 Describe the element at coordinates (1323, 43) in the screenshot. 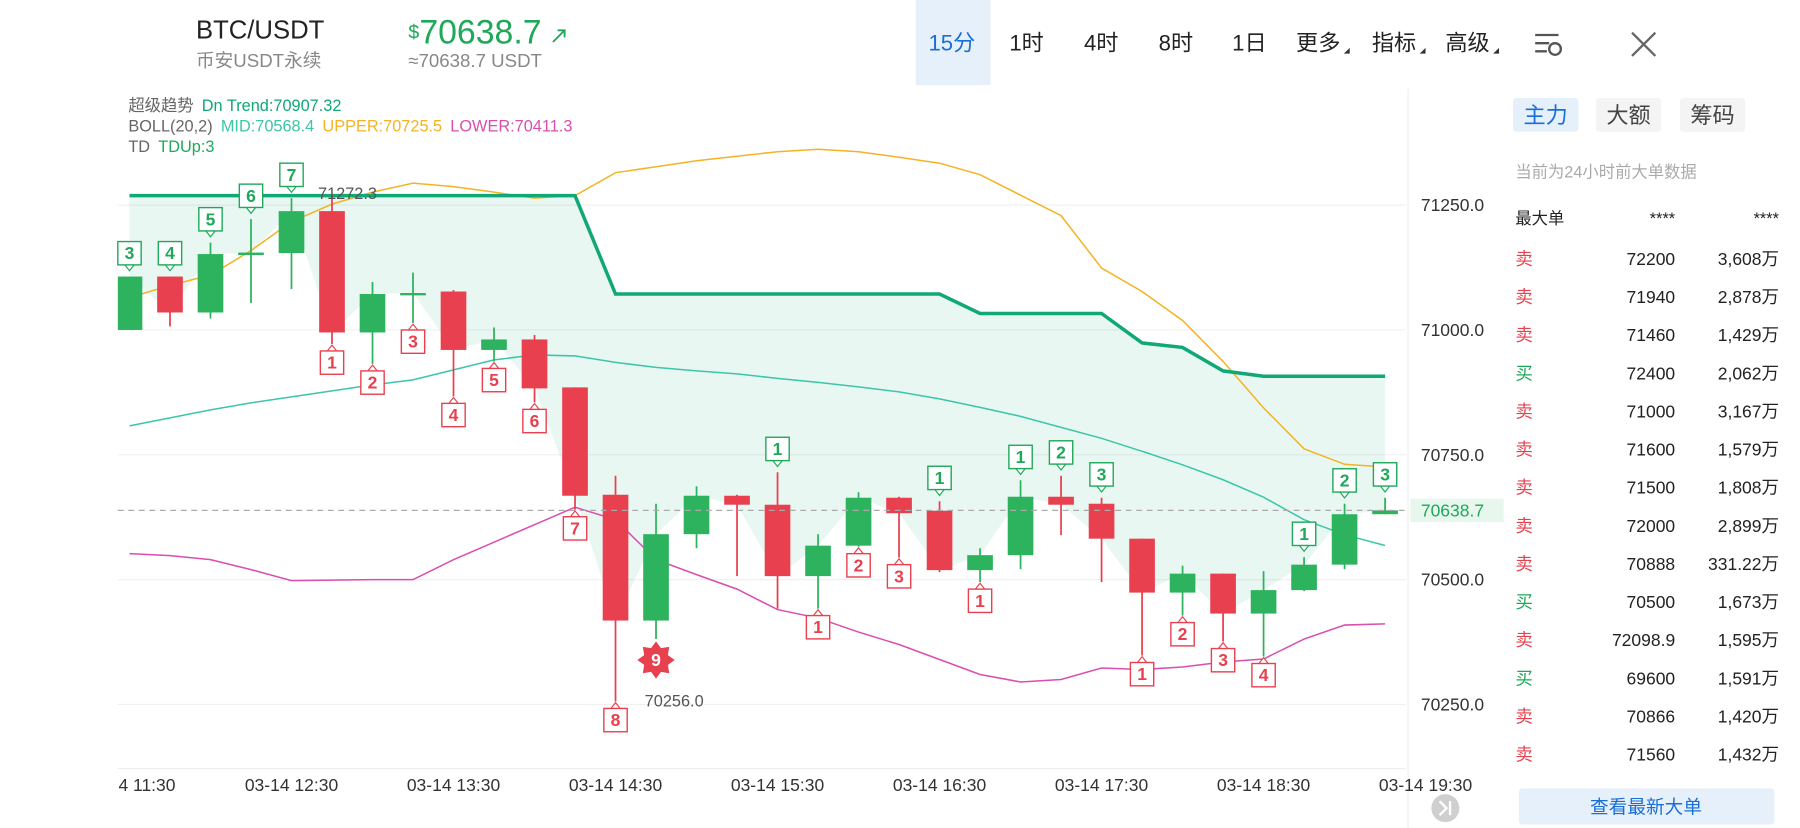

I see `timeframe-tab: 更多` at that location.